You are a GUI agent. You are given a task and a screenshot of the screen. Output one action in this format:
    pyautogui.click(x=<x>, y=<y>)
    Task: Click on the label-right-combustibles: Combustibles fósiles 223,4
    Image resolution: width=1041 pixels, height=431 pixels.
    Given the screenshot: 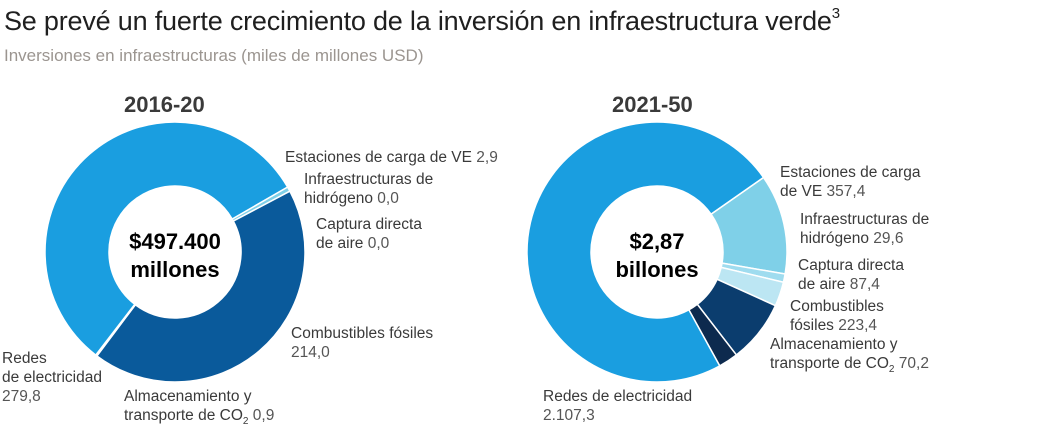 What is the action you would take?
    pyautogui.click(x=837, y=316)
    